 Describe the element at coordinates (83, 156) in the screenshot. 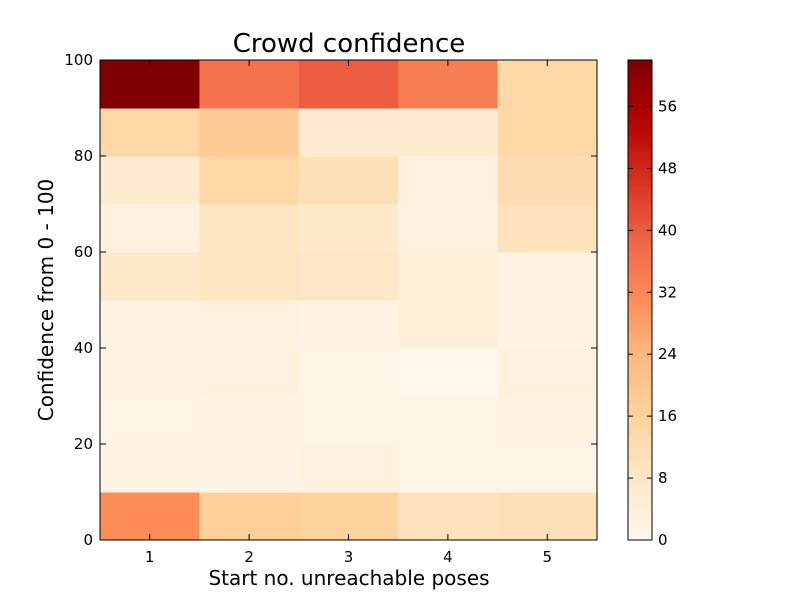

I see `y-tick-label: 80` at that location.